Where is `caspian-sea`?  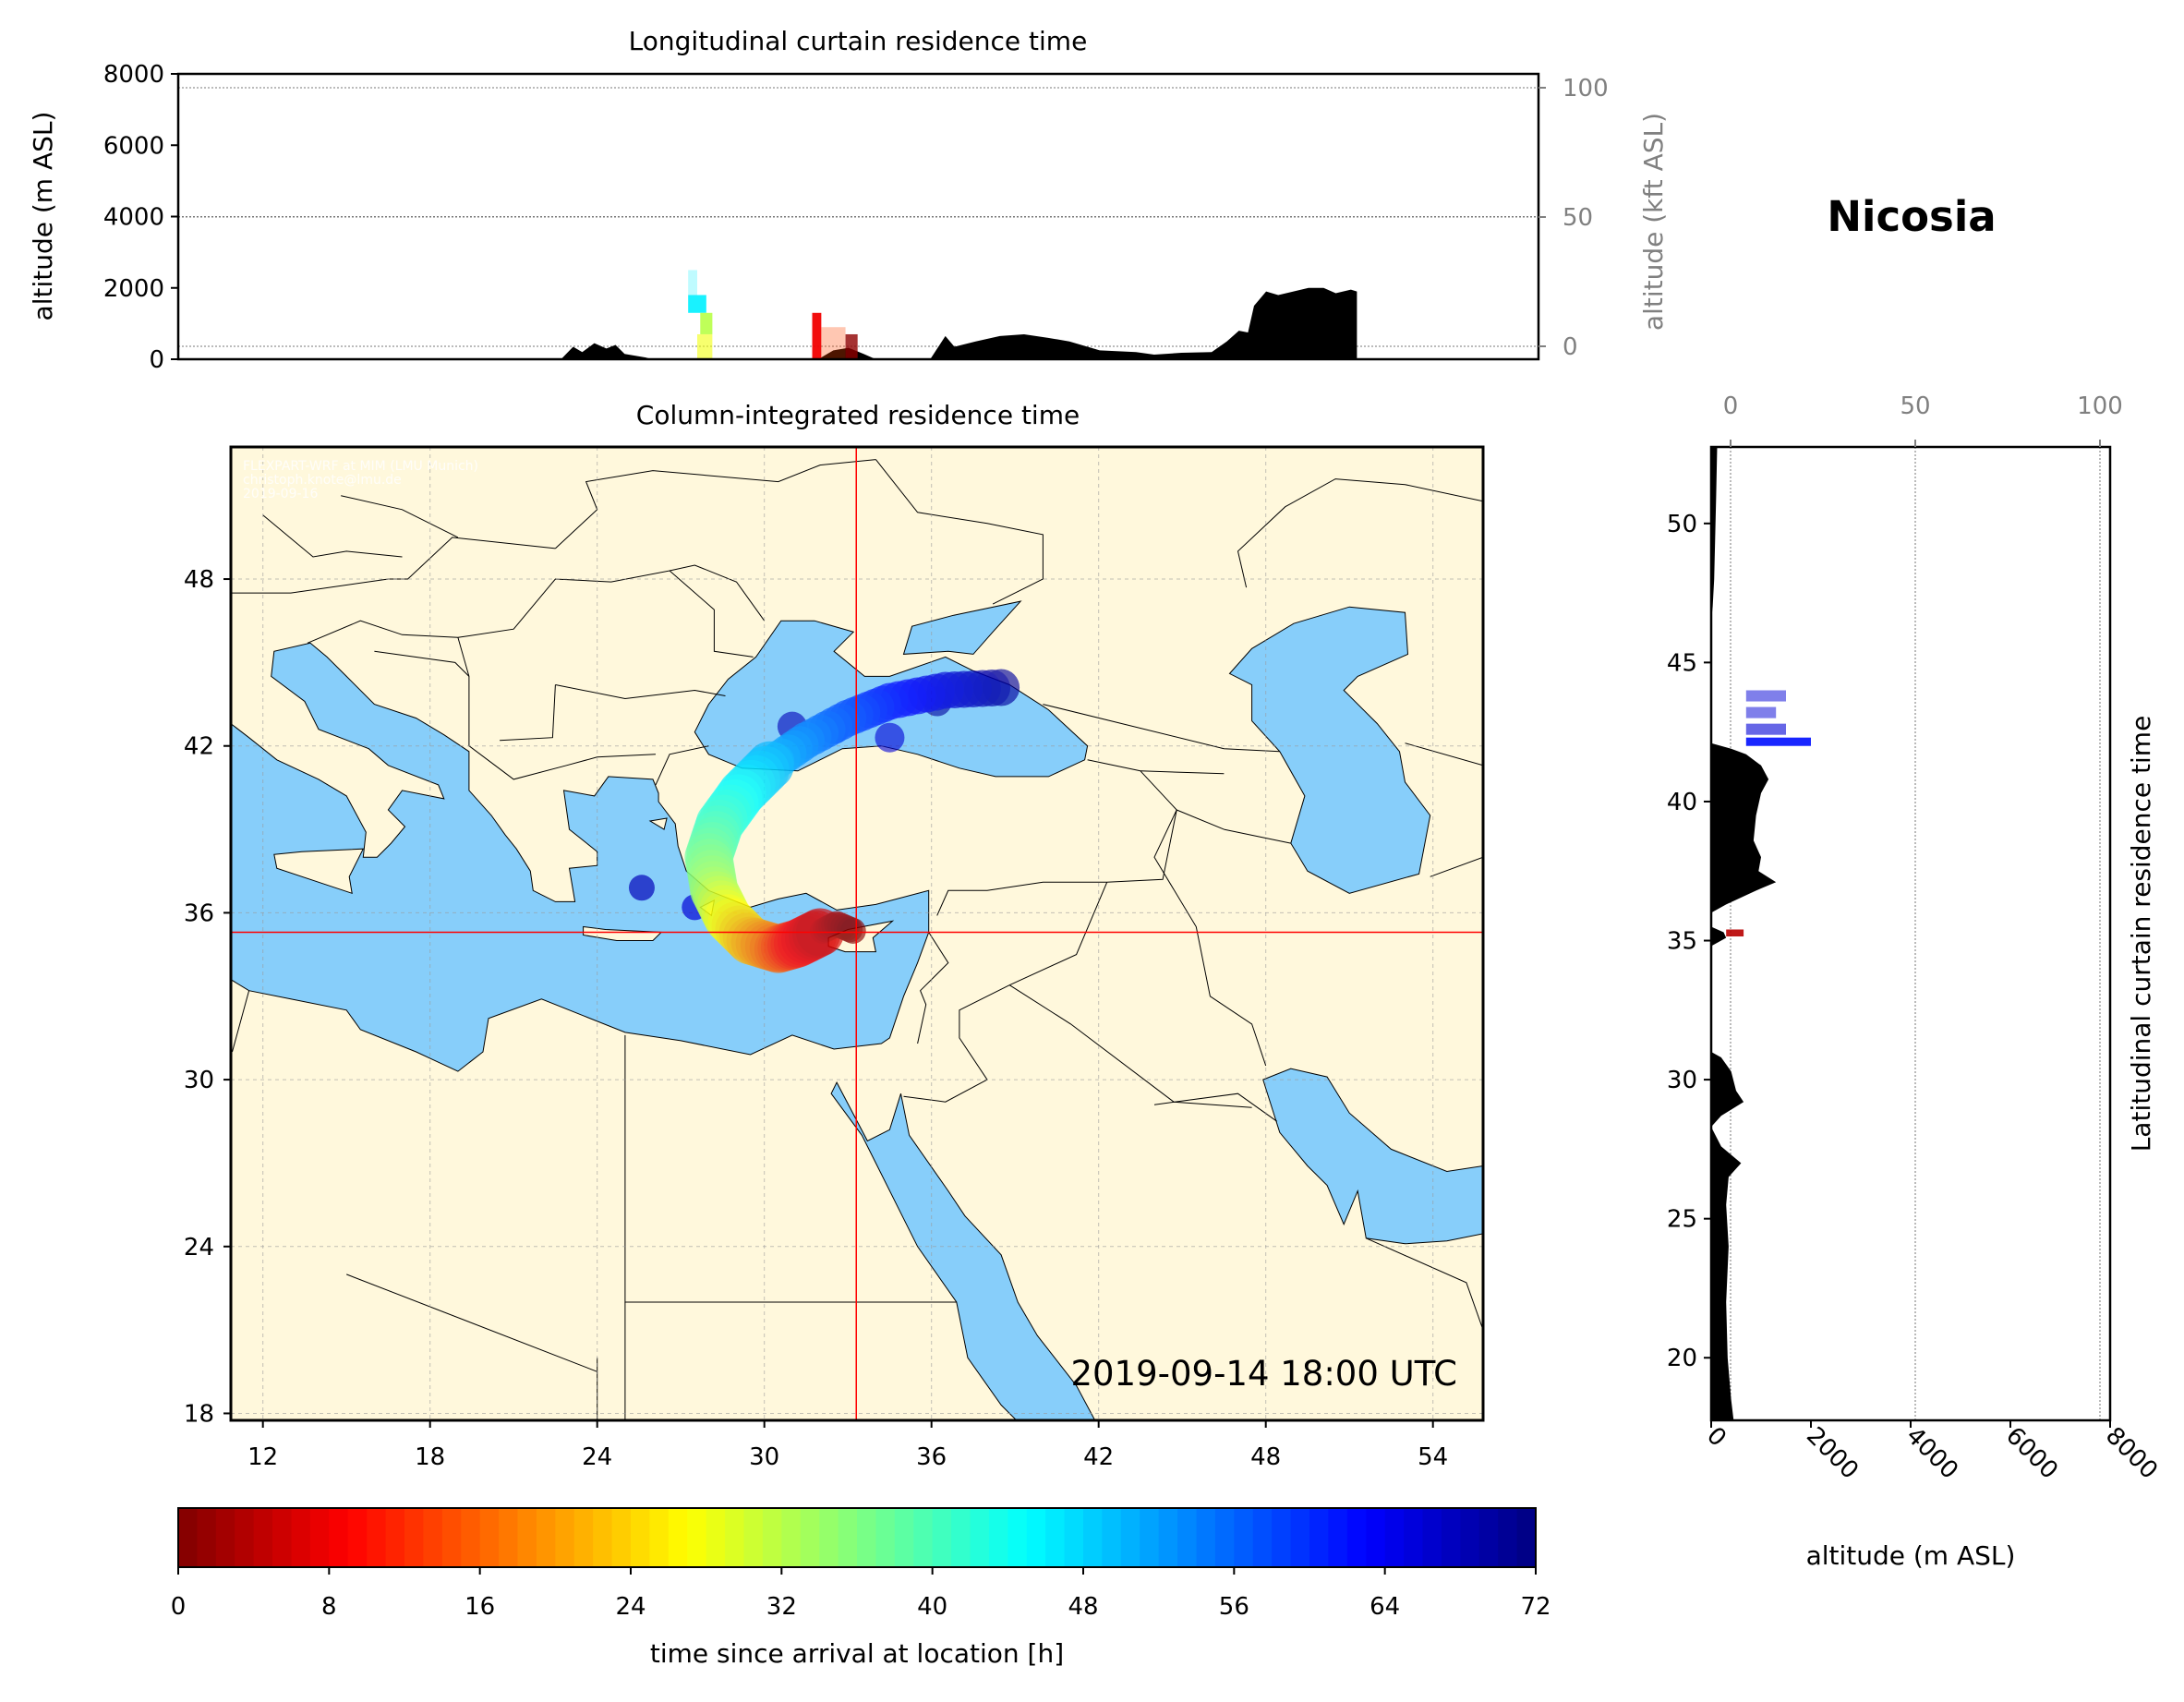 caspian-sea is located at coordinates (1329, 750).